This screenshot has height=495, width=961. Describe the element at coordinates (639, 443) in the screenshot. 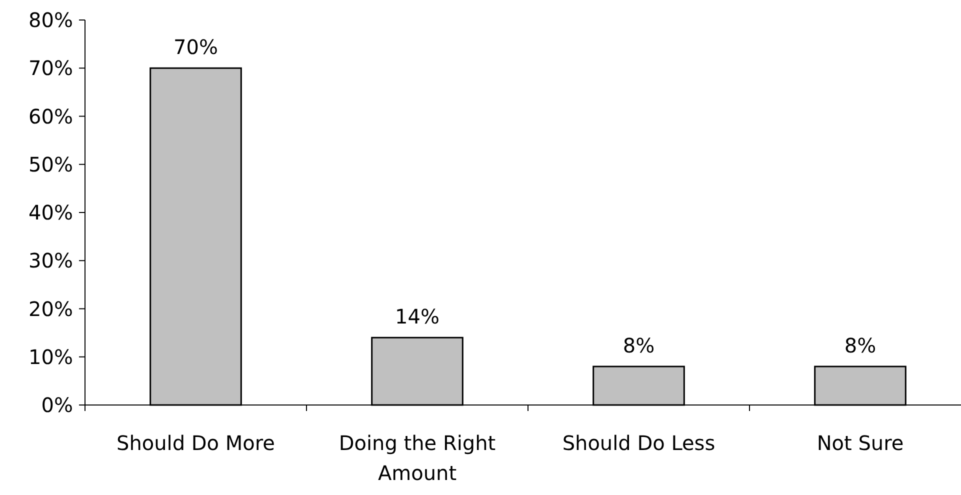

I see `x-tick-label: Should Do Less` at that location.